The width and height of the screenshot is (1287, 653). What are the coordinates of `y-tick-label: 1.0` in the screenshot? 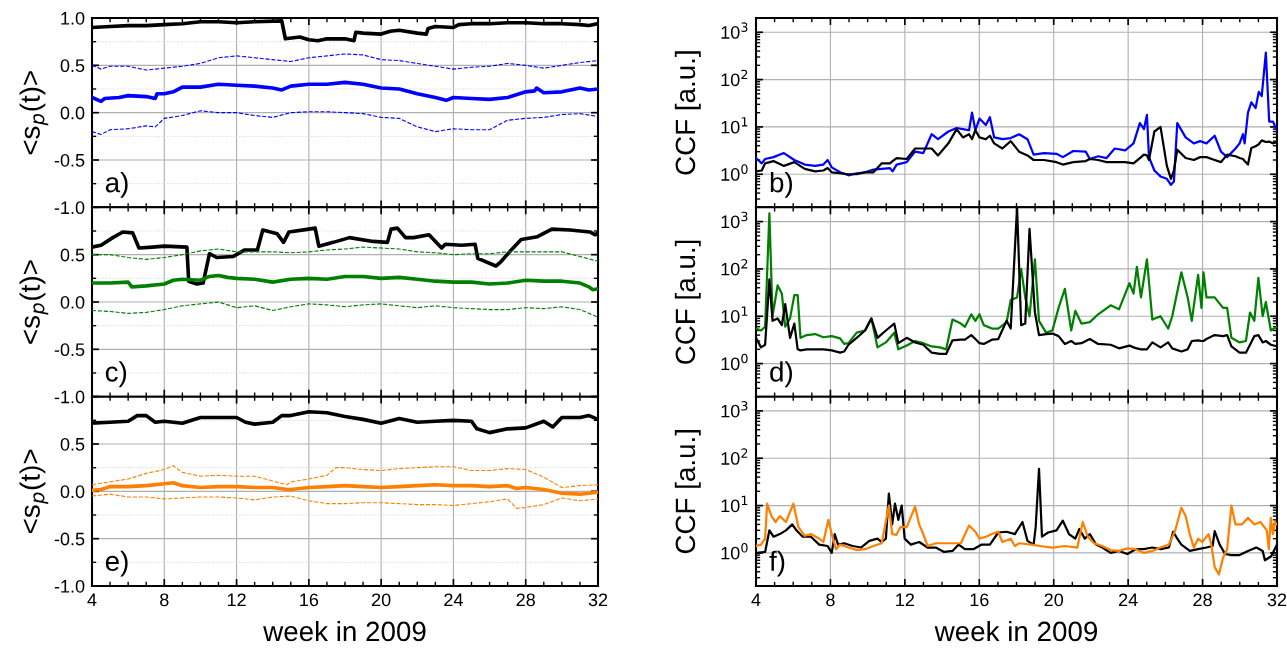 It's located at (73, 18).